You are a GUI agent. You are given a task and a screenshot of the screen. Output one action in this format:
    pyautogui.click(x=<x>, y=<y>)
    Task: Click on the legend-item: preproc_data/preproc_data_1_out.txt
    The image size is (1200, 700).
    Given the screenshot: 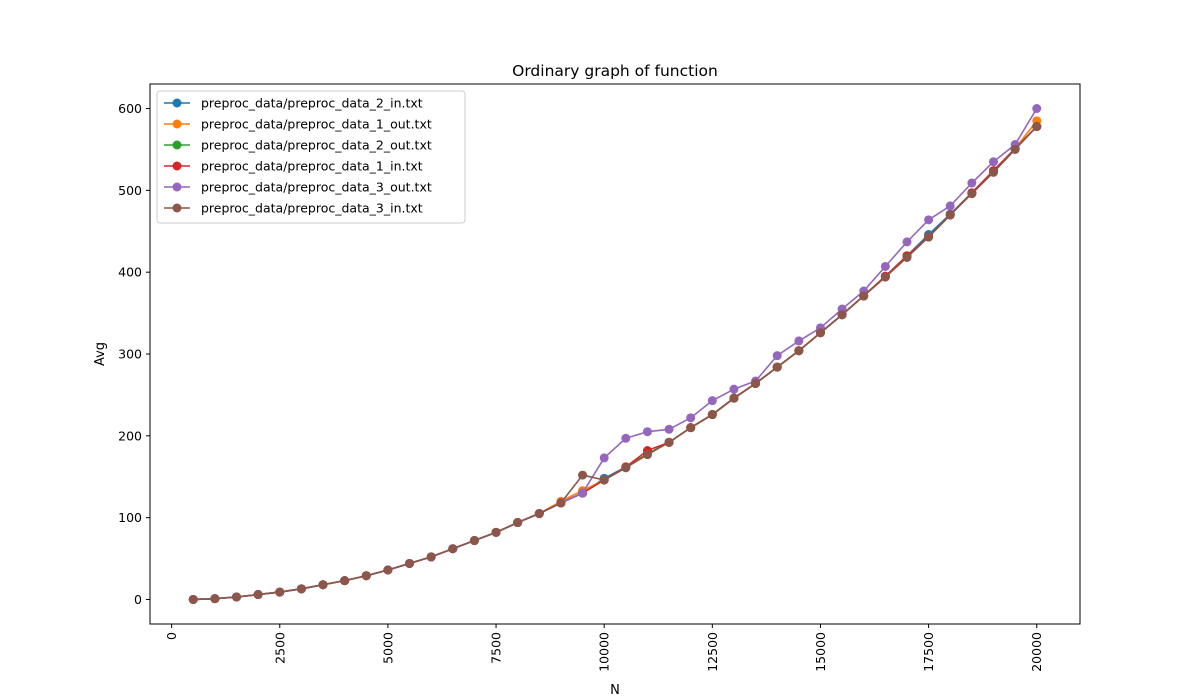 What is the action you would take?
    pyautogui.click(x=298, y=124)
    